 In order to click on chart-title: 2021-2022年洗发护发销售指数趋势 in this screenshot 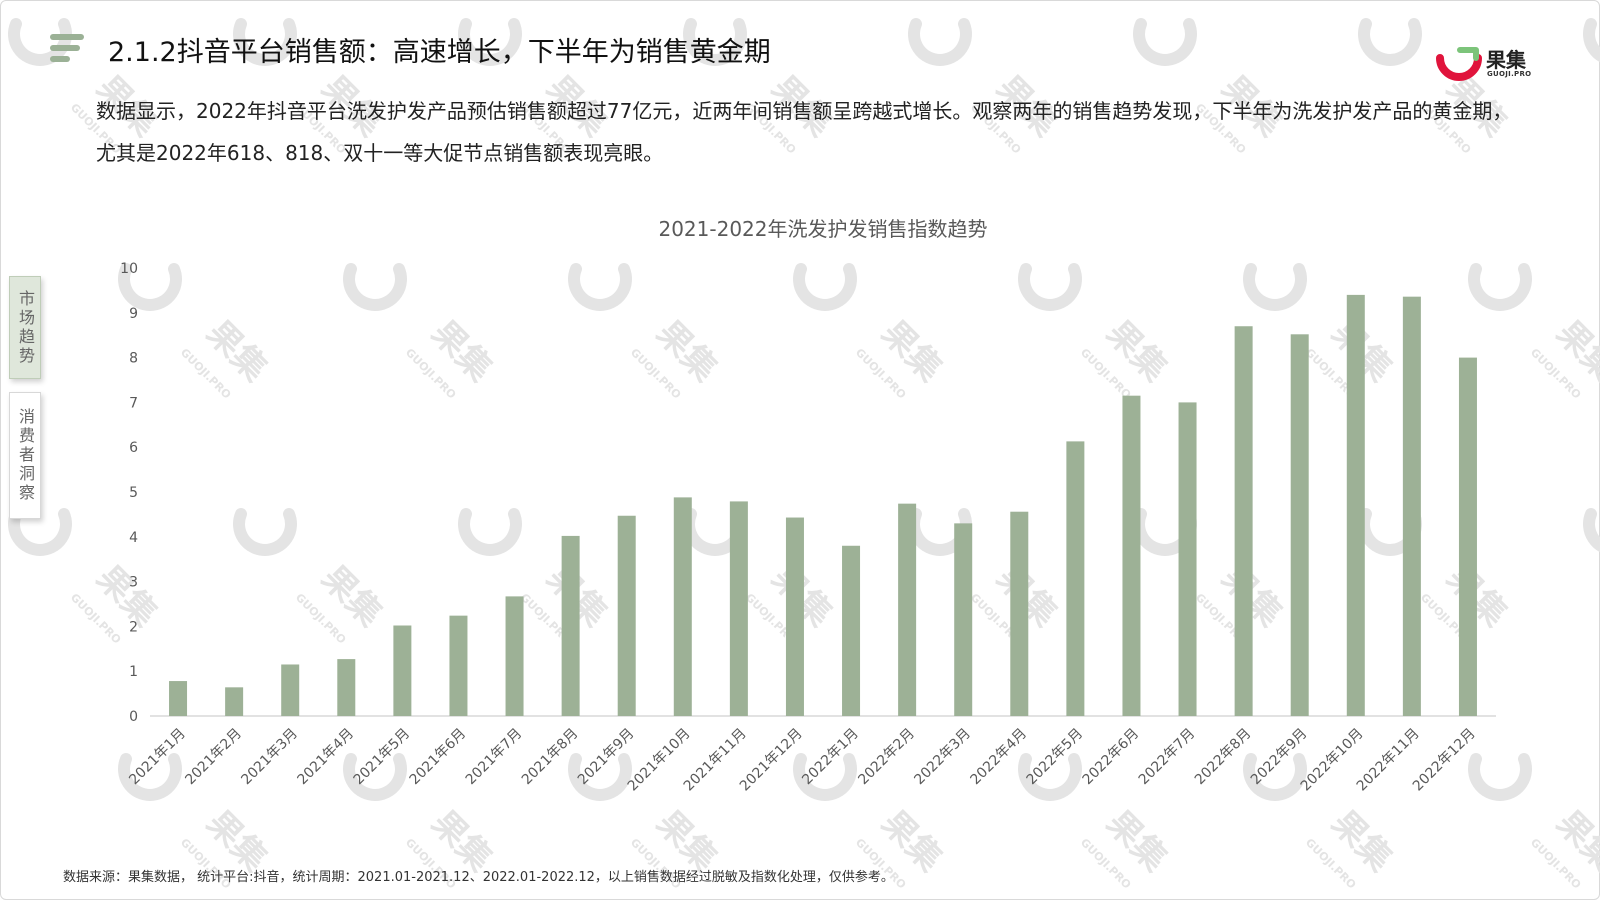, I will do `click(822, 229)`.